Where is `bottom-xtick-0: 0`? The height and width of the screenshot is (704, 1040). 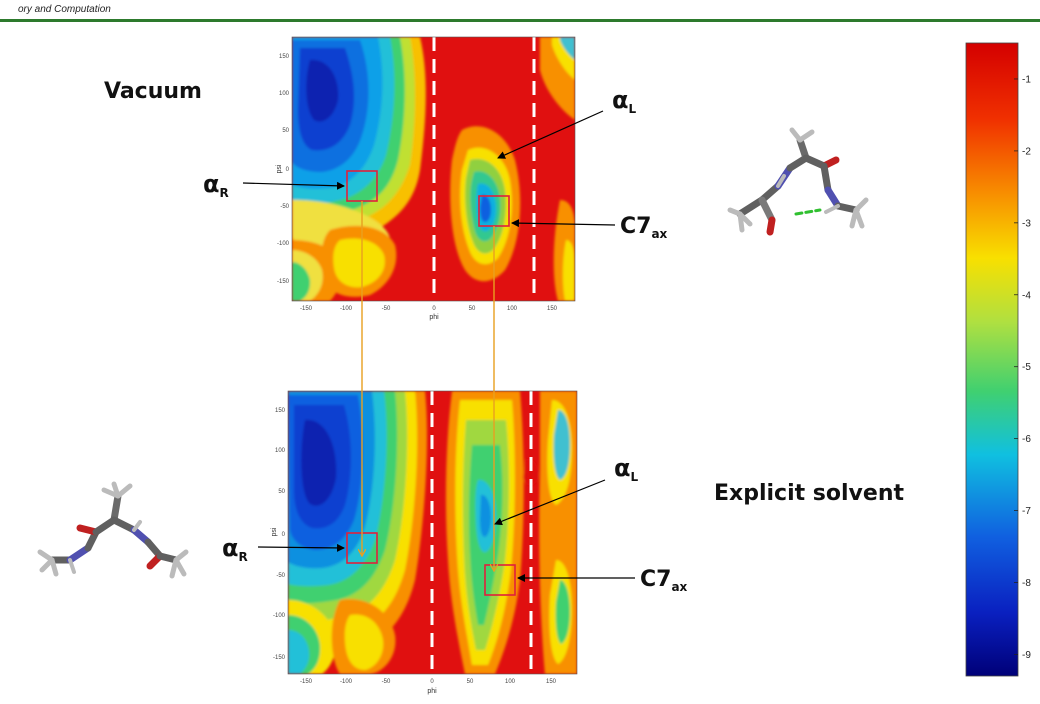
bottom-xtick-0: 0 is located at coordinates (432, 682).